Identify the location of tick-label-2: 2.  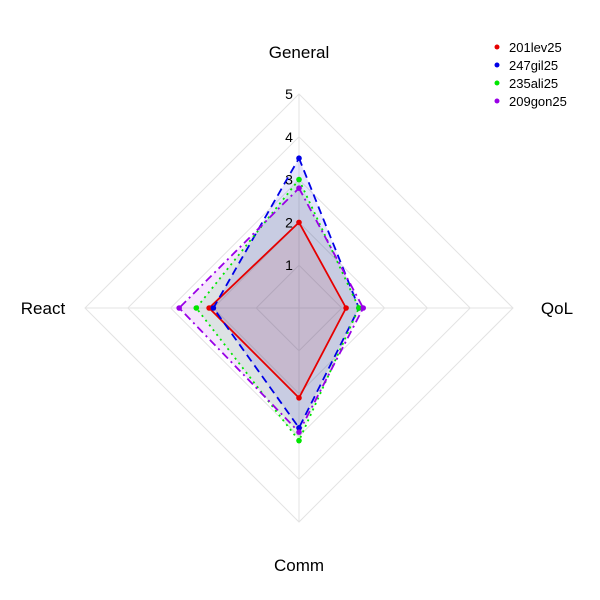
(289, 222).